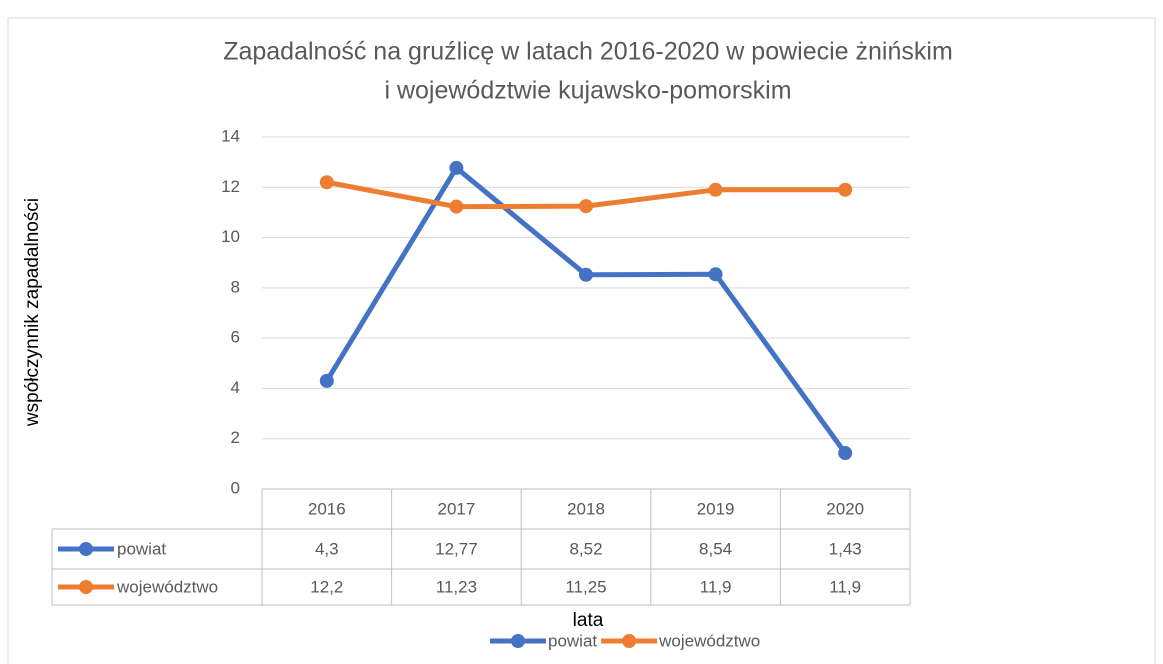 The height and width of the screenshot is (664, 1163). I want to click on data-table-value: 8,54, so click(715, 548).